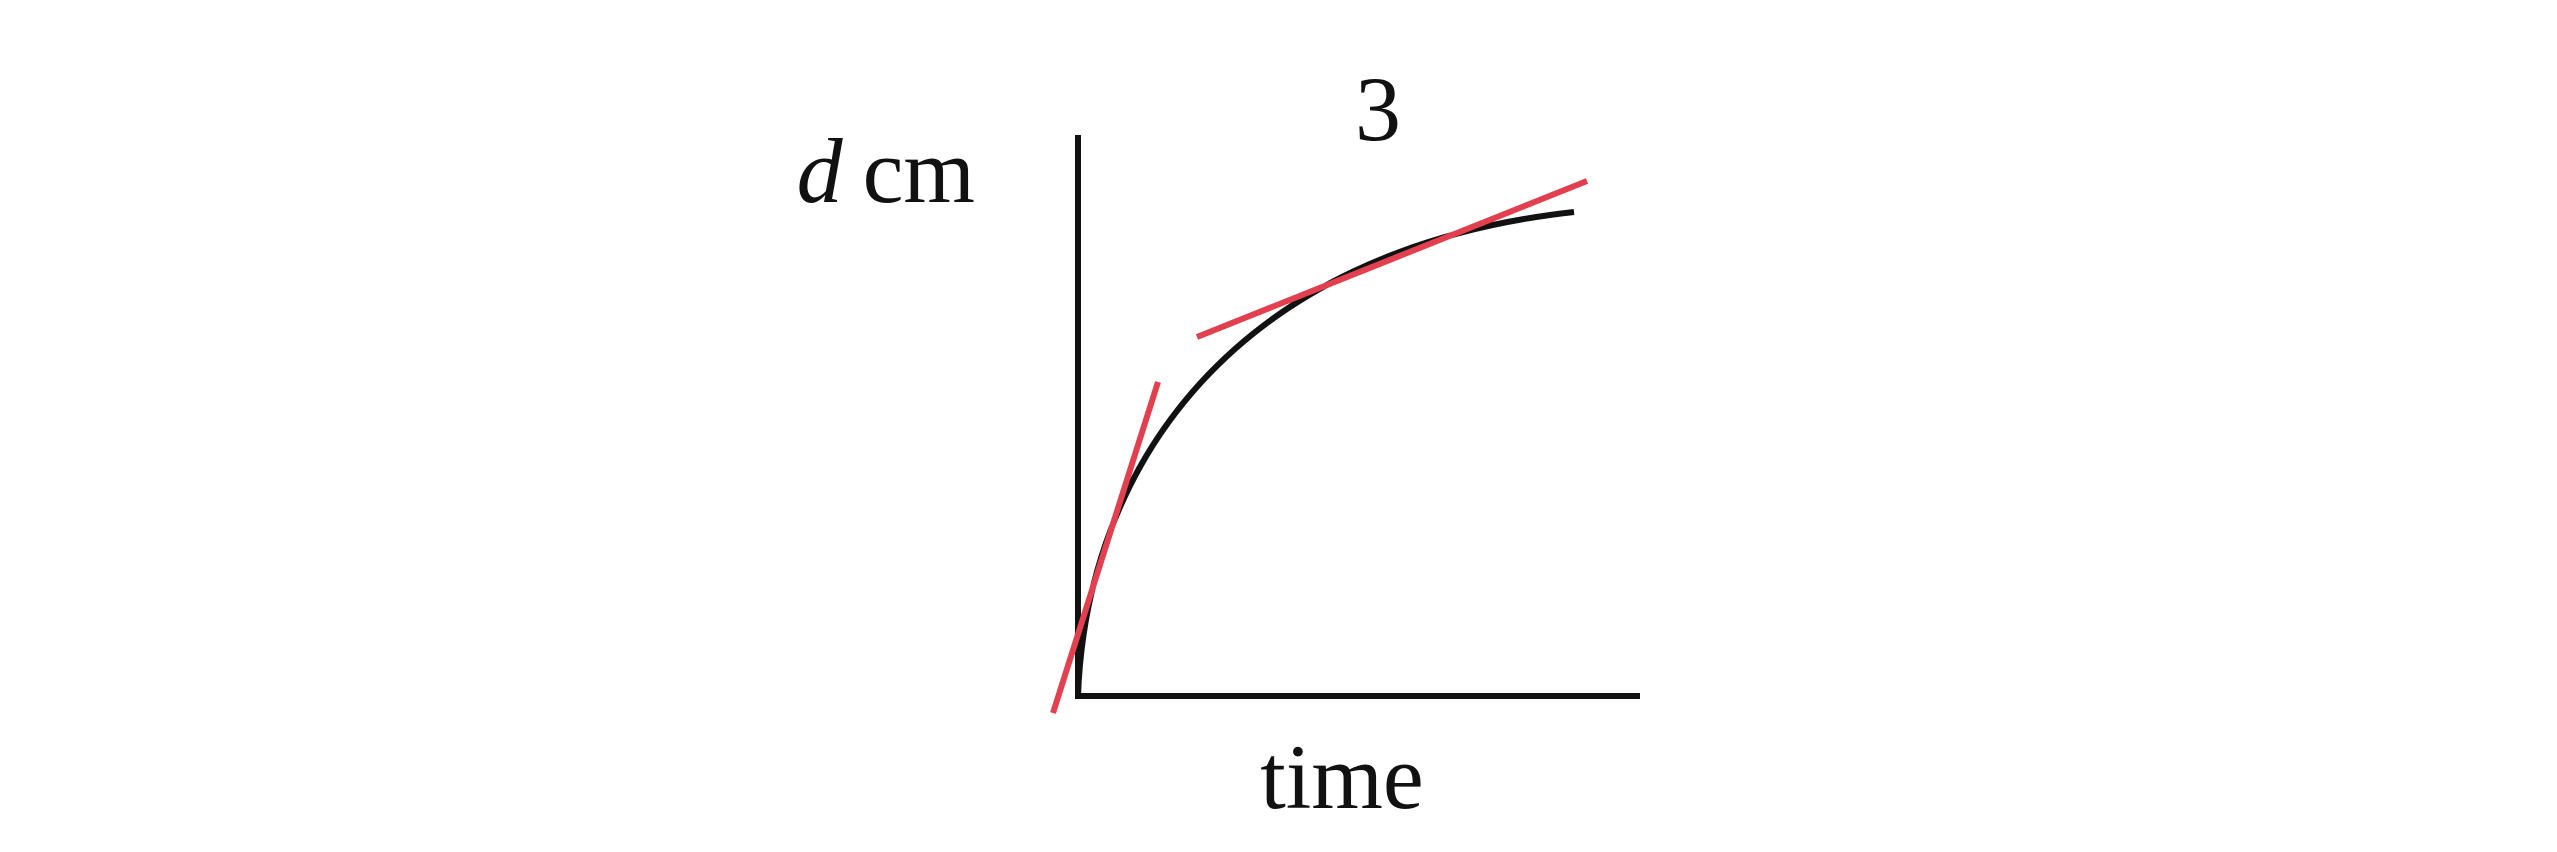 The height and width of the screenshot is (852, 2557). I want to click on graph-label: 3, so click(1378, 109).